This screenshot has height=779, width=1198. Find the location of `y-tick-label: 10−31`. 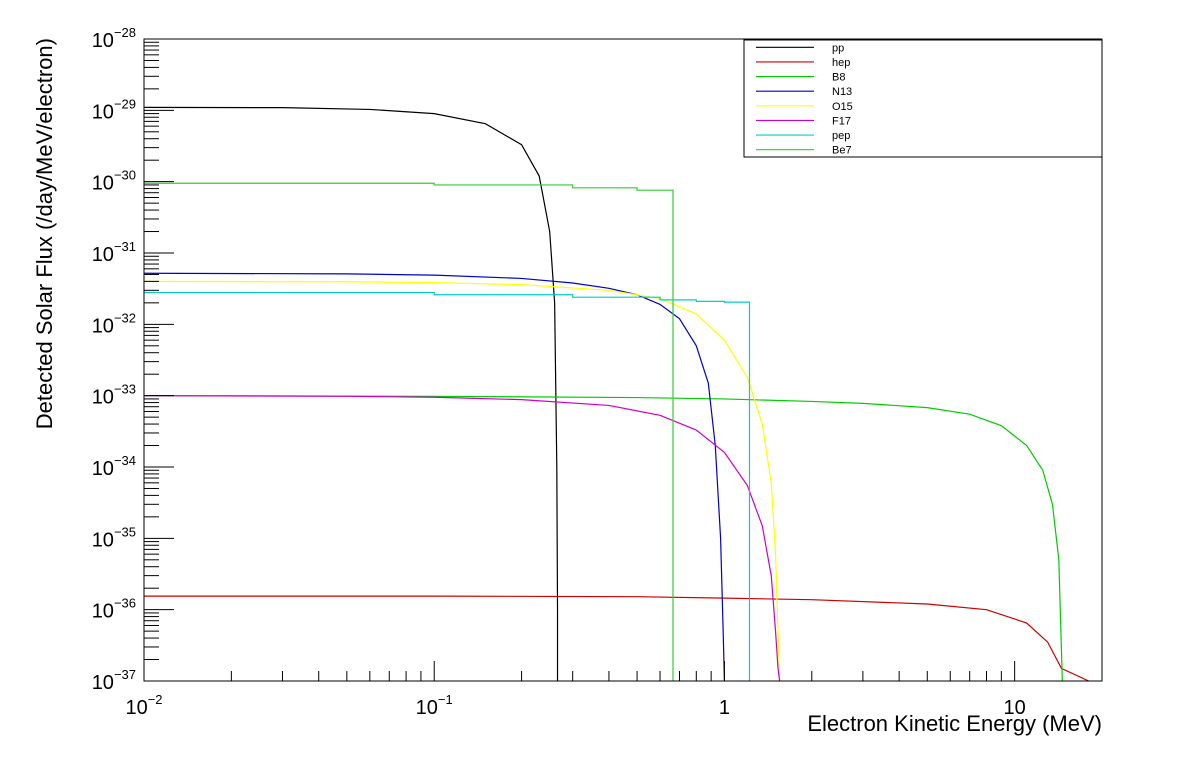

y-tick-label: 10−31 is located at coordinates (114, 252).